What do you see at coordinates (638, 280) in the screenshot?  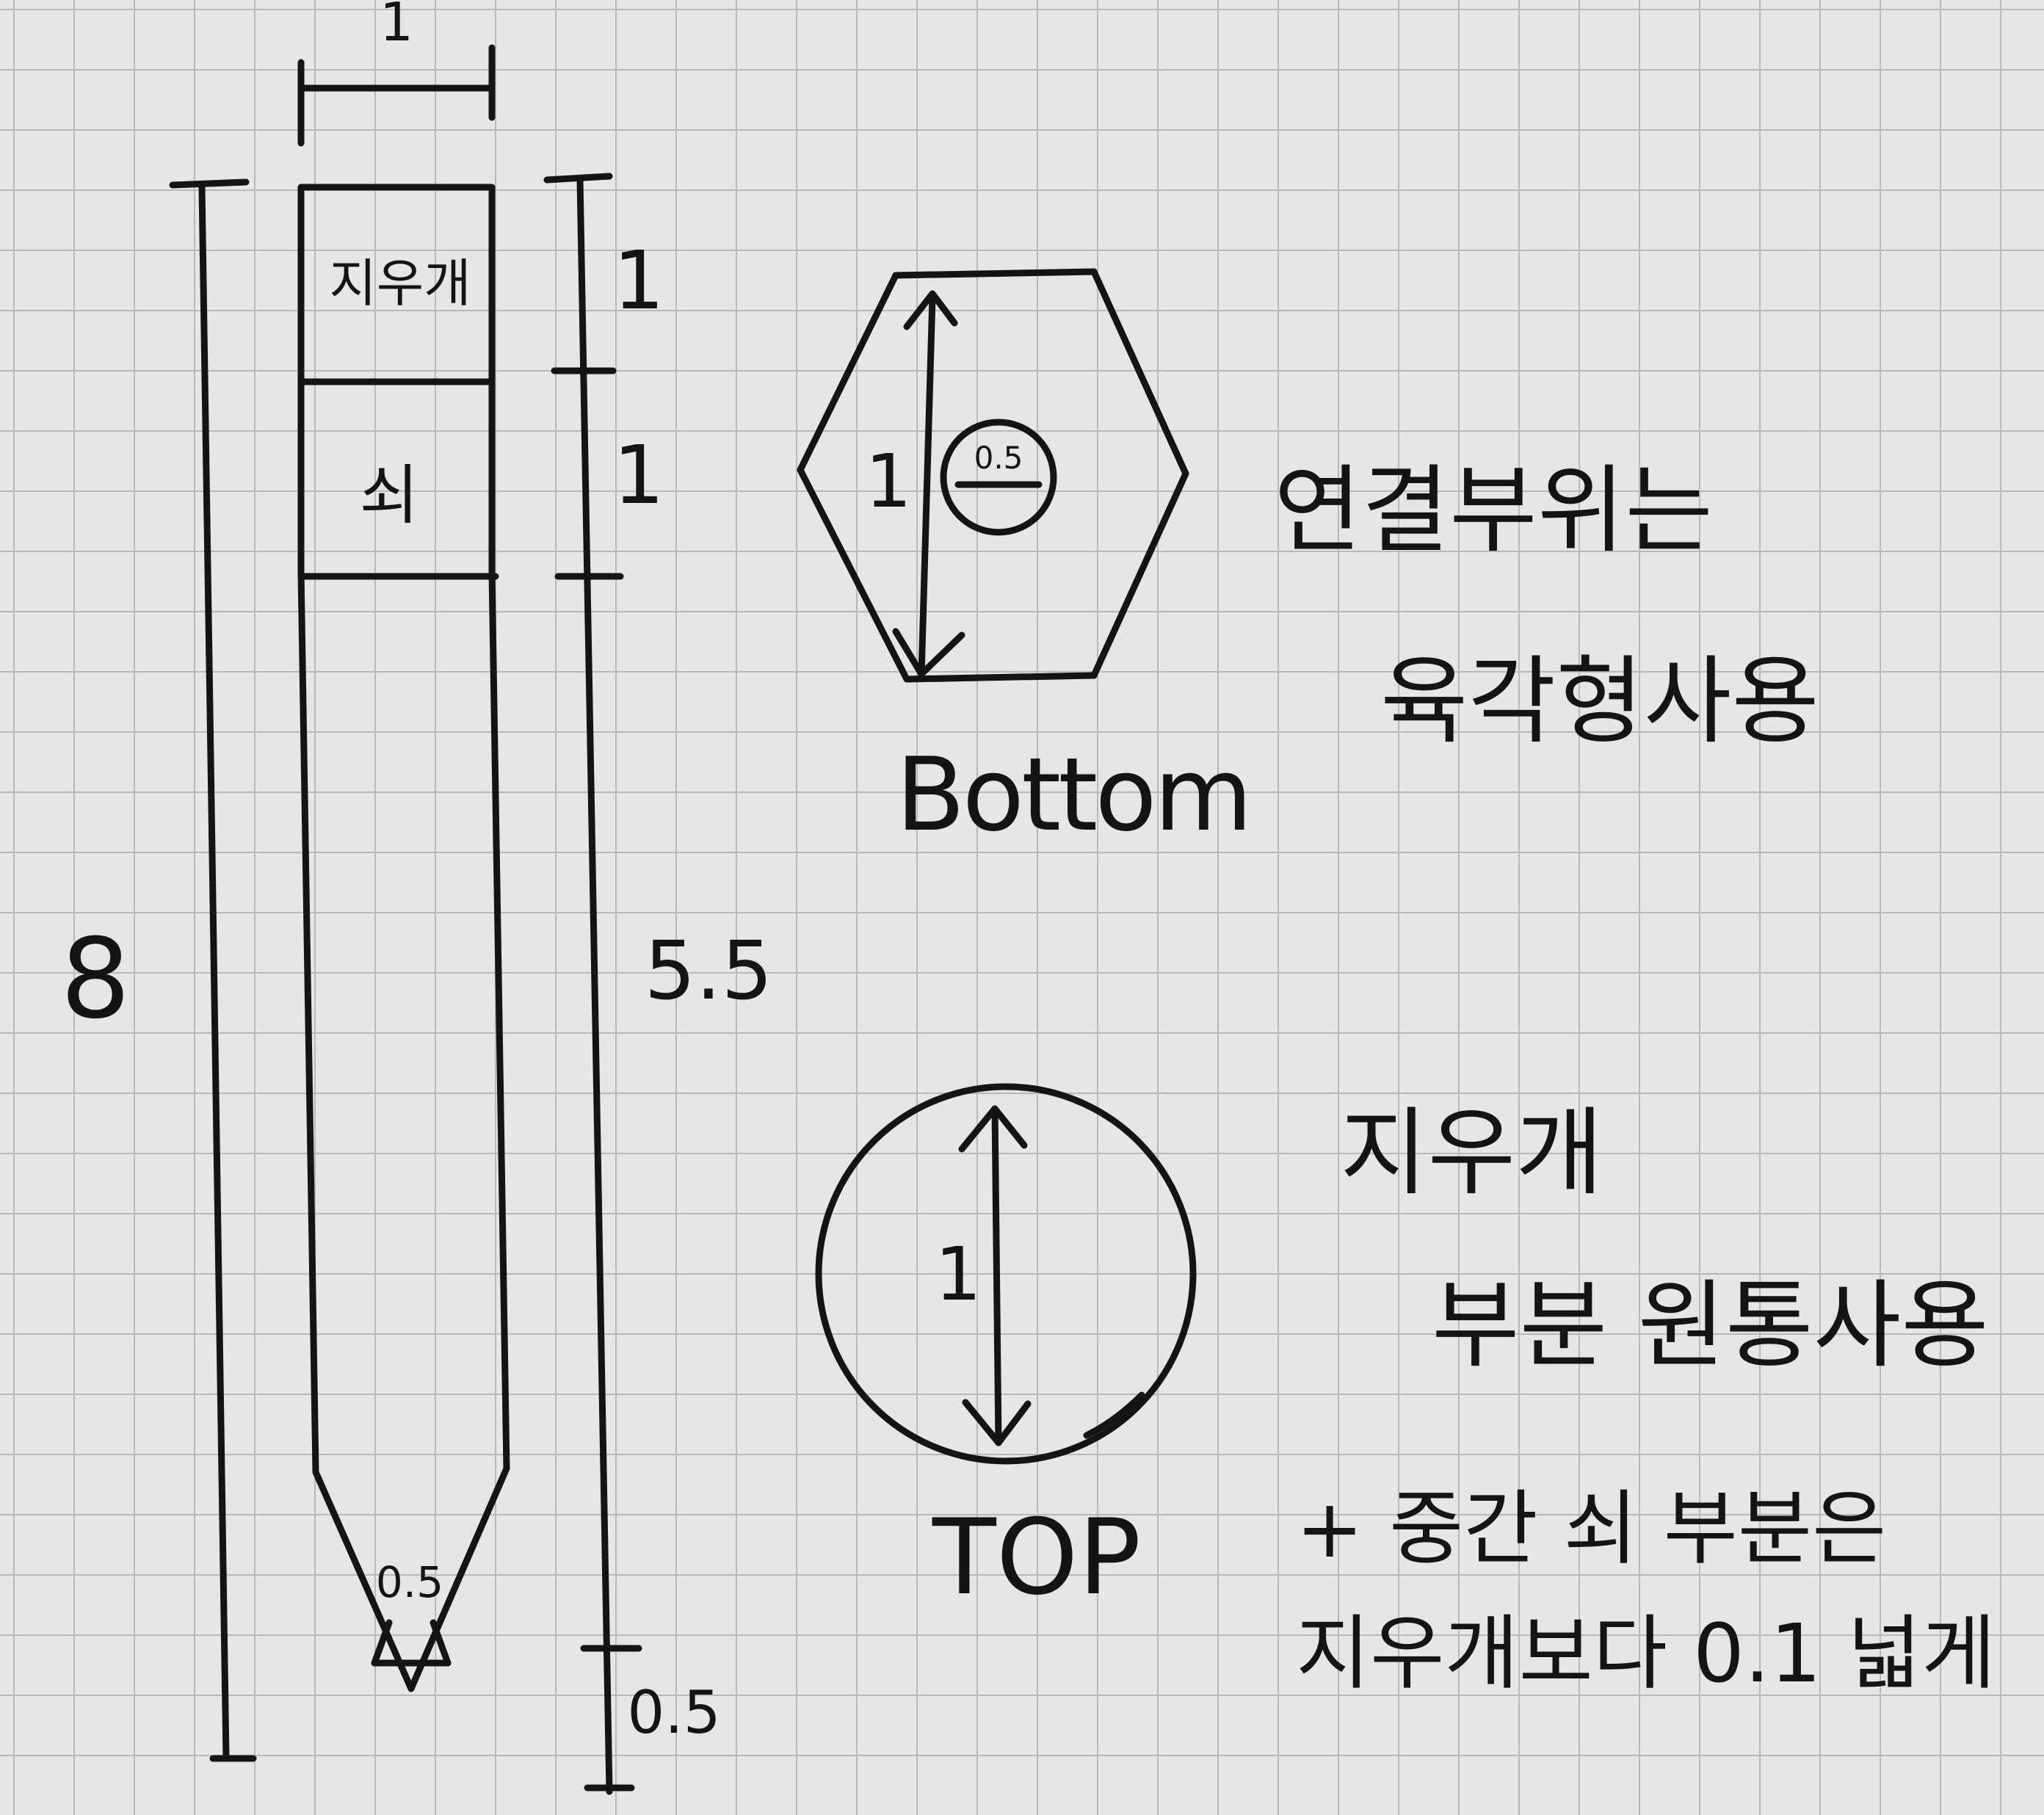 I see `dim-eraser-label: 1` at bounding box center [638, 280].